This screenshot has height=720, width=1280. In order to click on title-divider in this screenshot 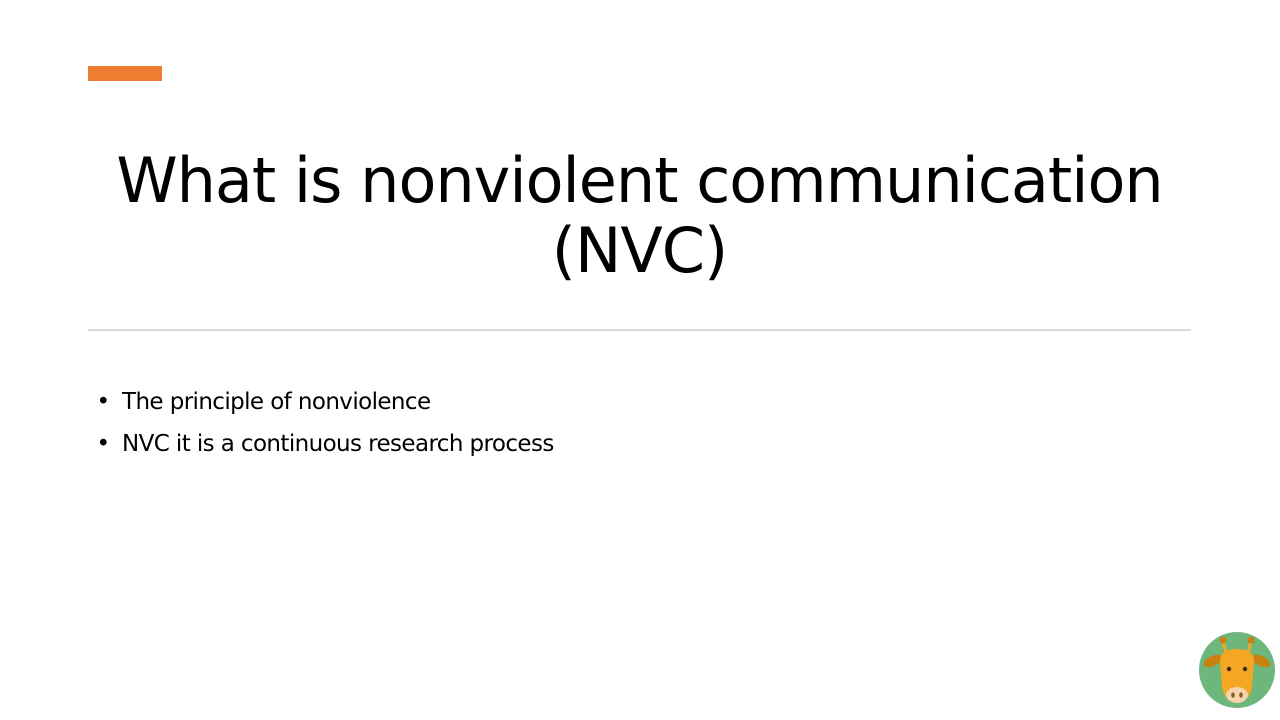, I will do `click(639, 330)`.